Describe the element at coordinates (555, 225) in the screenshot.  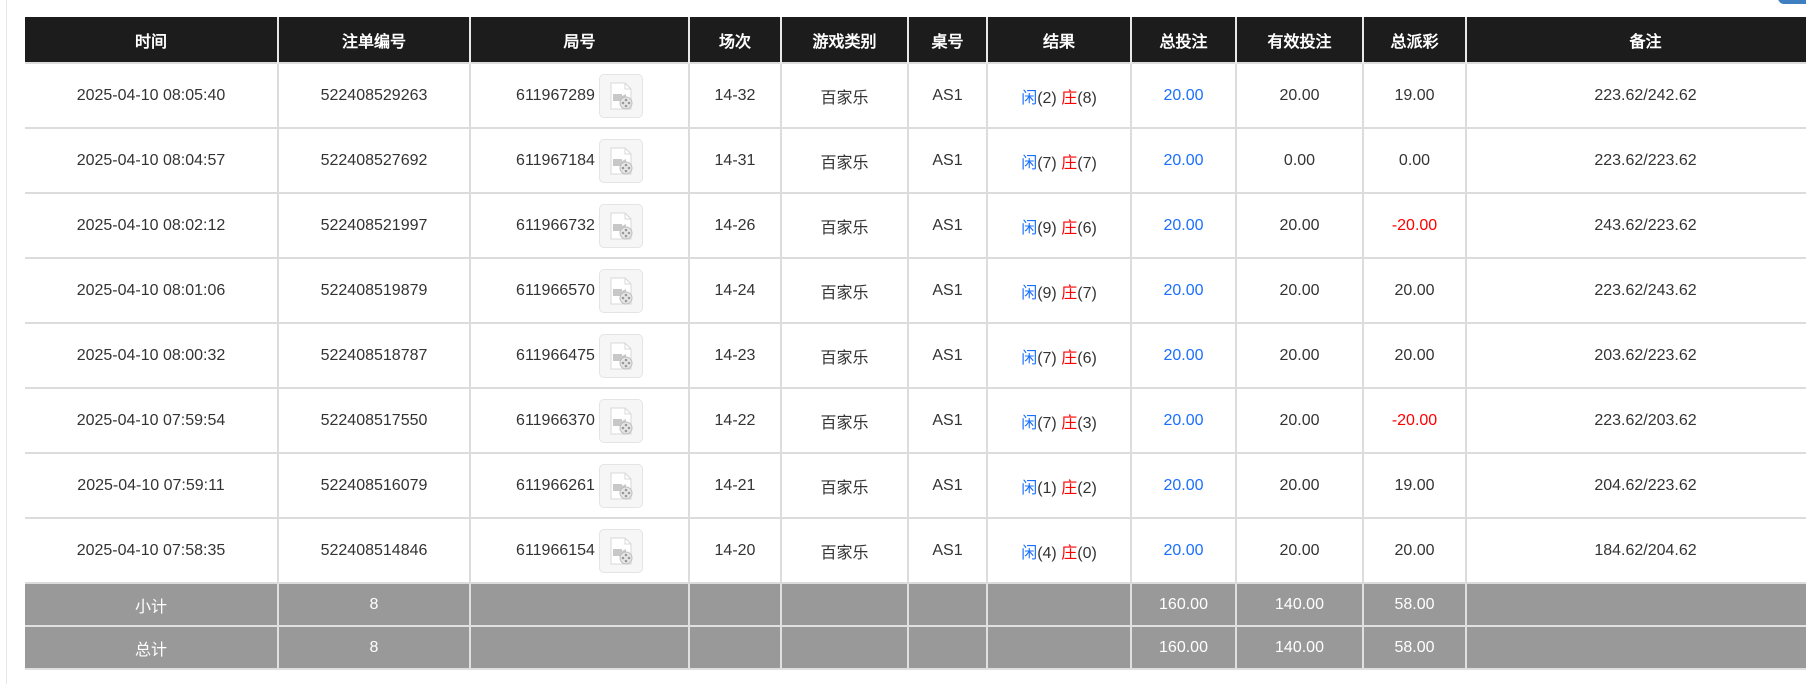
I see `round-number: 611966732` at that location.